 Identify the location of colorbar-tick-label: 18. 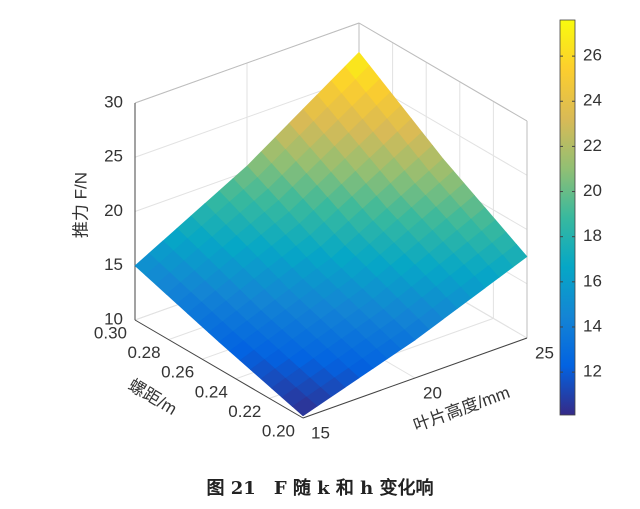
(592, 235).